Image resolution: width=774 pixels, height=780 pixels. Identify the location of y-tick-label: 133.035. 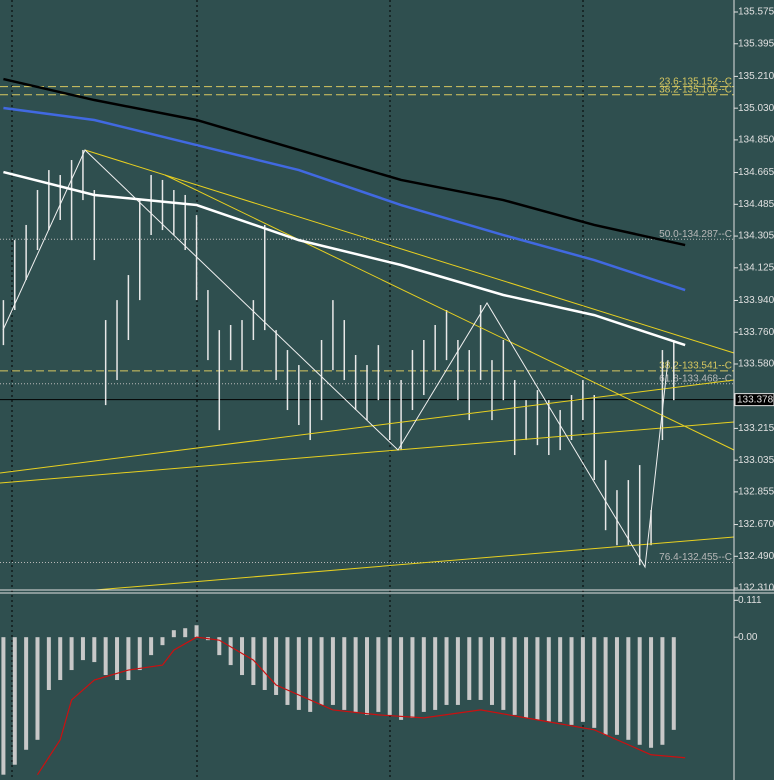
(756, 460).